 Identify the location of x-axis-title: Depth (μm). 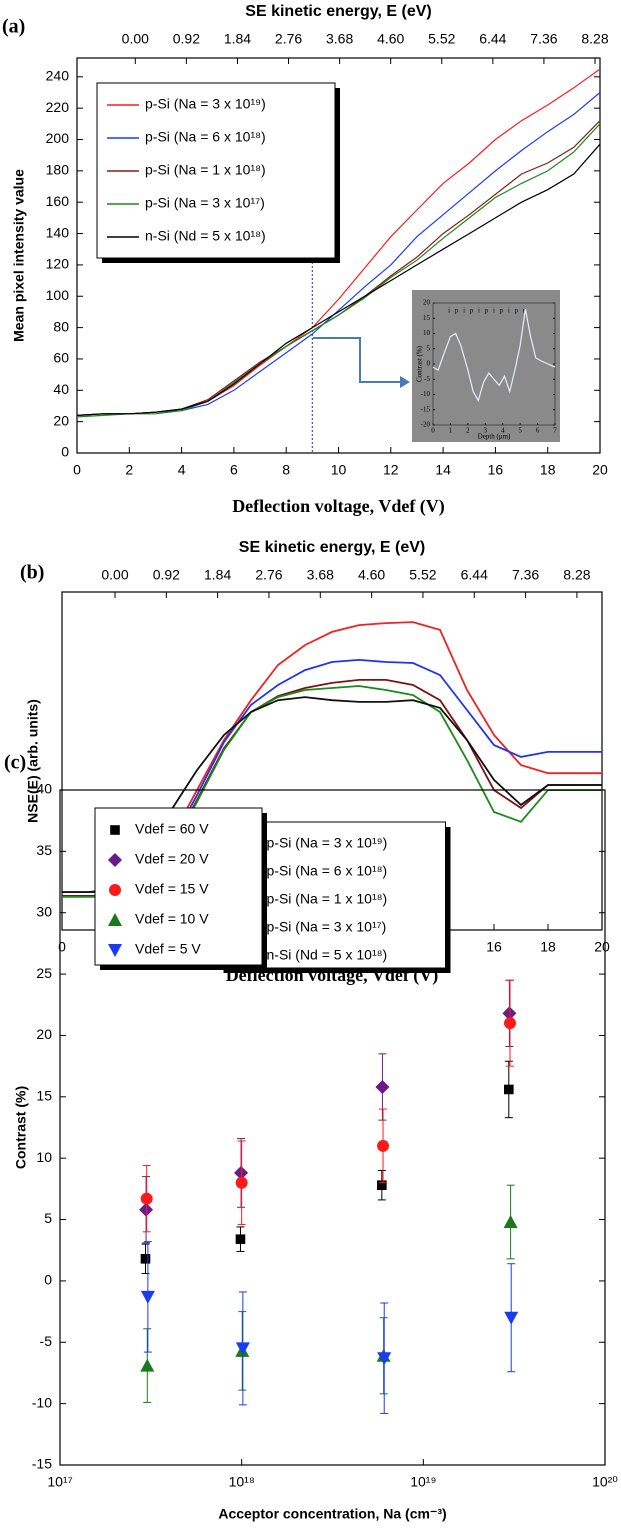
(494, 437).